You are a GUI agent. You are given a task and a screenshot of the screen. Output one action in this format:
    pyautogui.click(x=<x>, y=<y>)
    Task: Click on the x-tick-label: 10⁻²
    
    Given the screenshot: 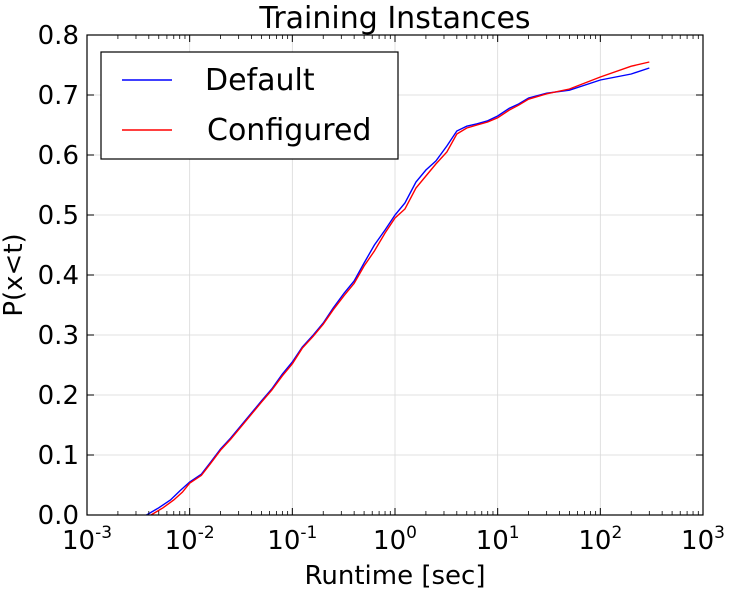 What is the action you would take?
    pyautogui.click(x=190, y=539)
    